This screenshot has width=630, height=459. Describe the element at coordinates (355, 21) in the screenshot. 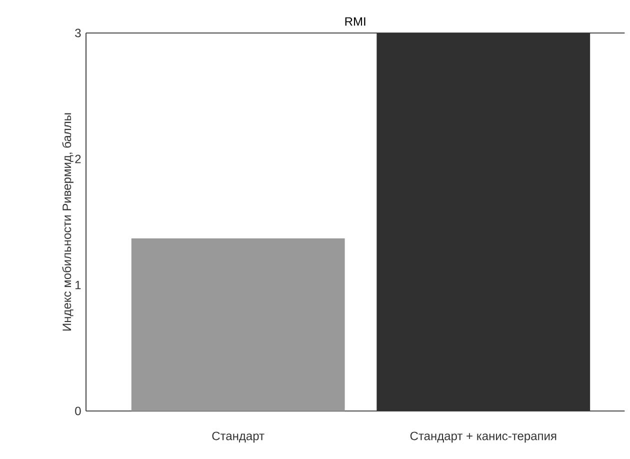

I see `chart-title: RMI` at that location.